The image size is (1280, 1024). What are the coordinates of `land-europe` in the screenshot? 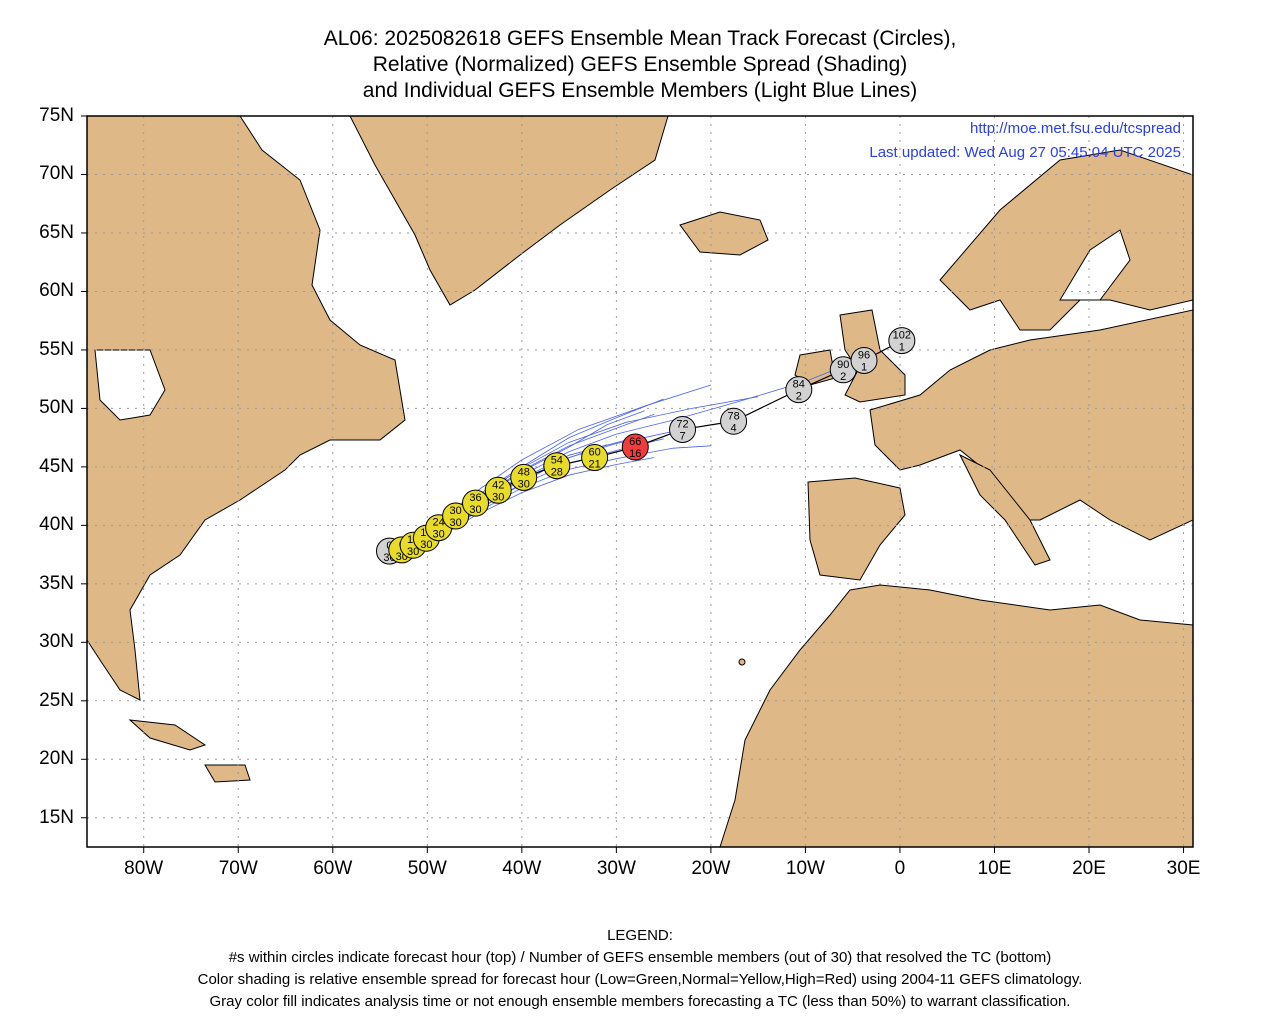 It's located at (1031, 425).